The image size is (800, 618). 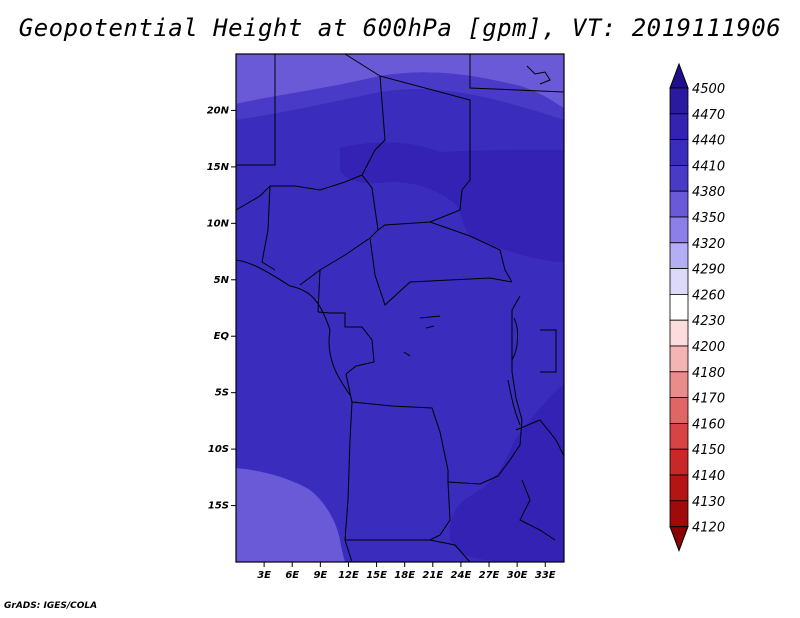 What do you see at coordinates (708, 399) in the screenshot?
I see `colorbar-label: 4170` at bounding box center [708, 399].